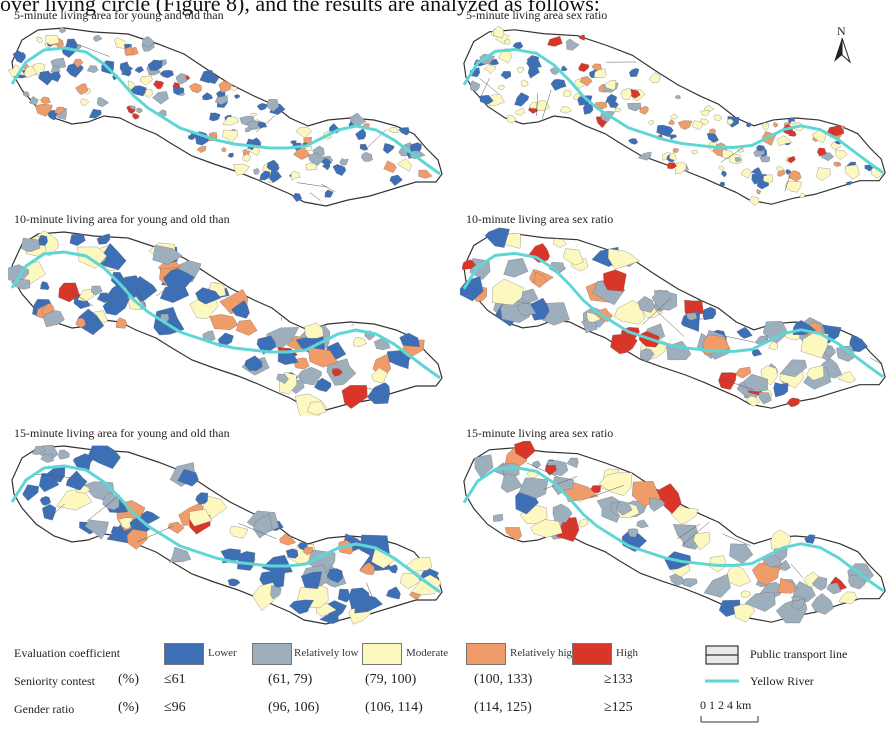 This screenshot has height=740, width=891. Describe the element at coordinates (841, 31) in the screenshot. I see `north-label: N` at that location.